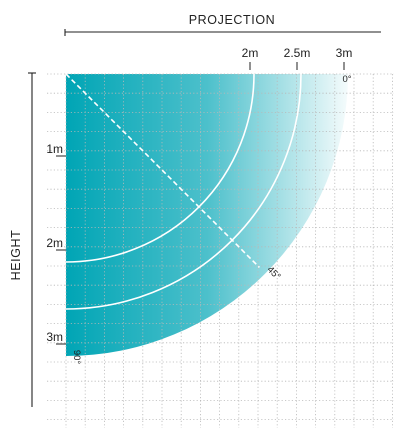 This screenshot has height=430, width=400. Describe the element at coordinates (232, 20) in the screenshot. I see `projection-axis-title: PROJECTION` at that location.